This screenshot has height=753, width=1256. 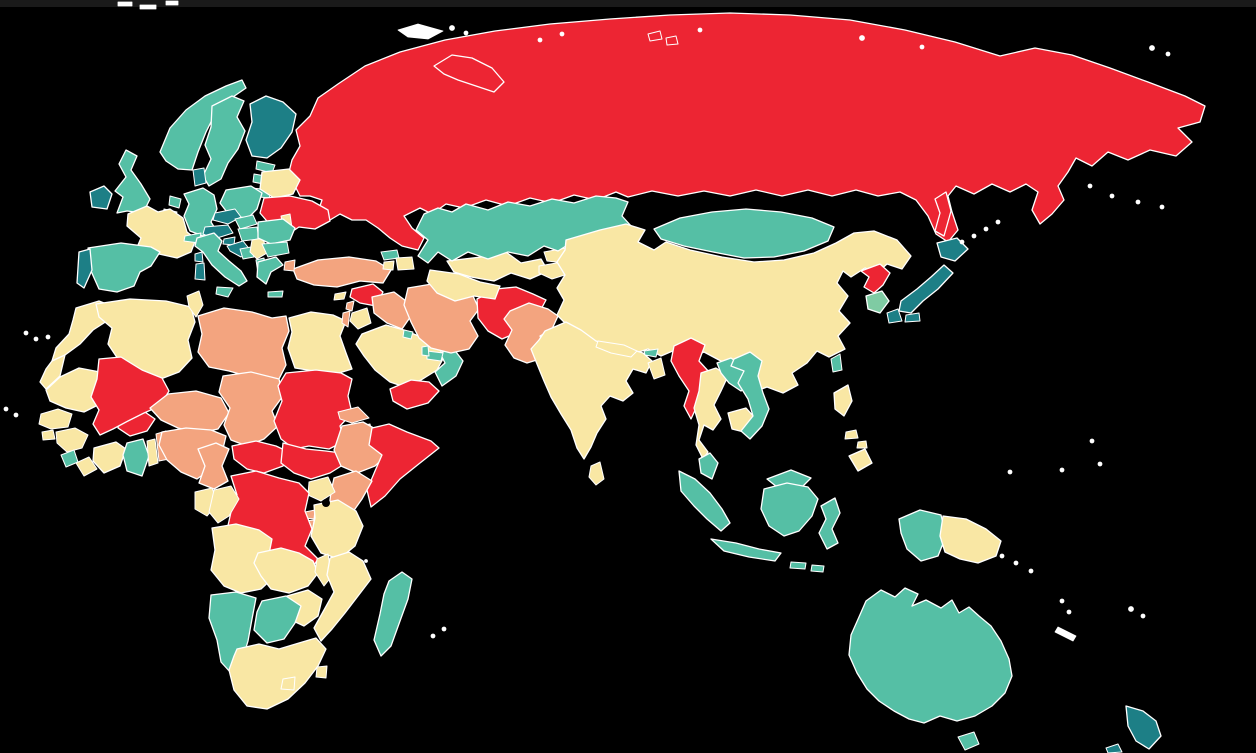 What do you see at coordinates (616, 349) in the screenshot?
I see `country-nepal` at bounding box center [616, 349].